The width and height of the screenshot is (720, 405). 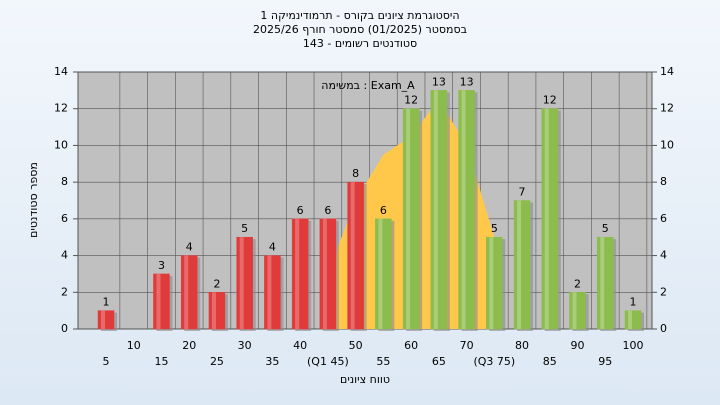 What do you see at coordinates (411, 345) in the screenshot?
I see `x-tick-label: 60` at bounding box center [411, 345].